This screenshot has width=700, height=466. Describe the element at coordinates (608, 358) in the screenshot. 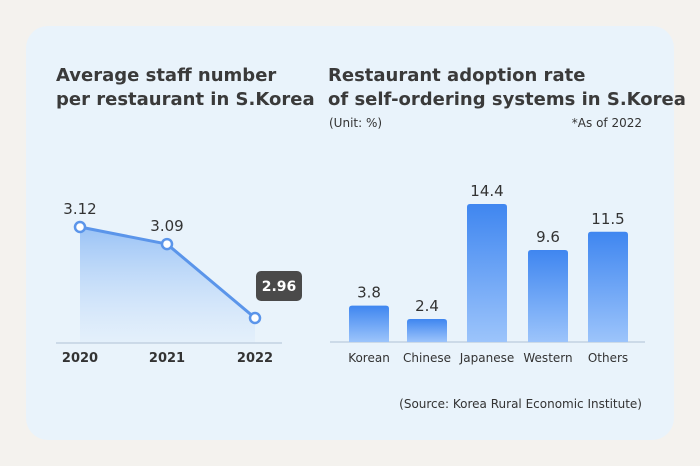

I see `bar-category-label-others: Others` at that location.